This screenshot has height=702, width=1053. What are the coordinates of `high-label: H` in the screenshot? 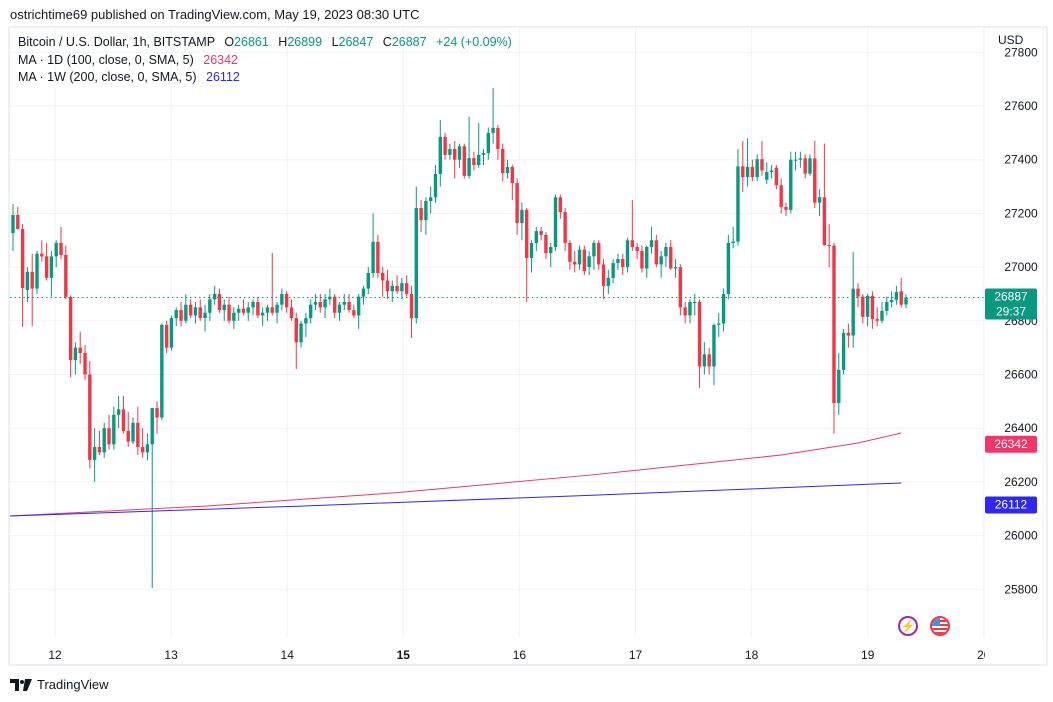 It's located at (283, 42).